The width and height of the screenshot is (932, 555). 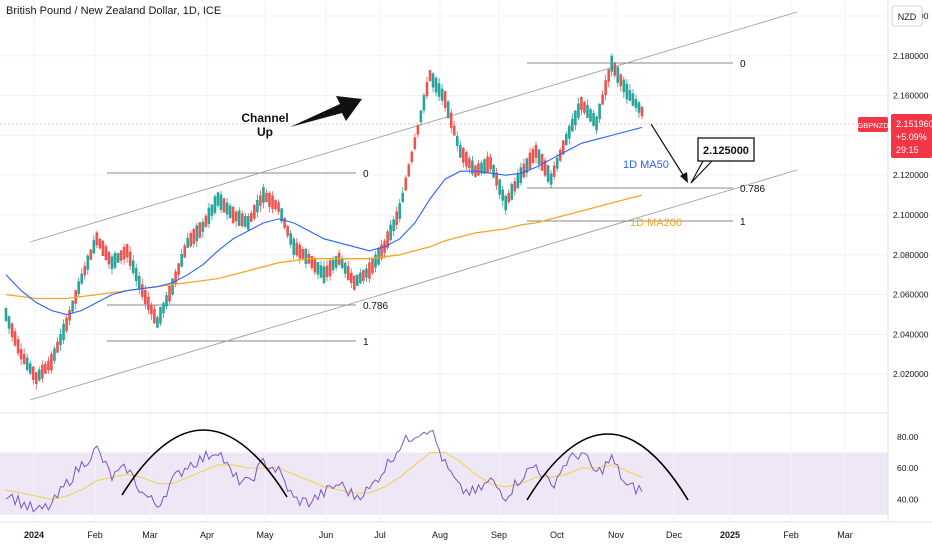 I want to click on target-pointer, so click(x=701, y=172).